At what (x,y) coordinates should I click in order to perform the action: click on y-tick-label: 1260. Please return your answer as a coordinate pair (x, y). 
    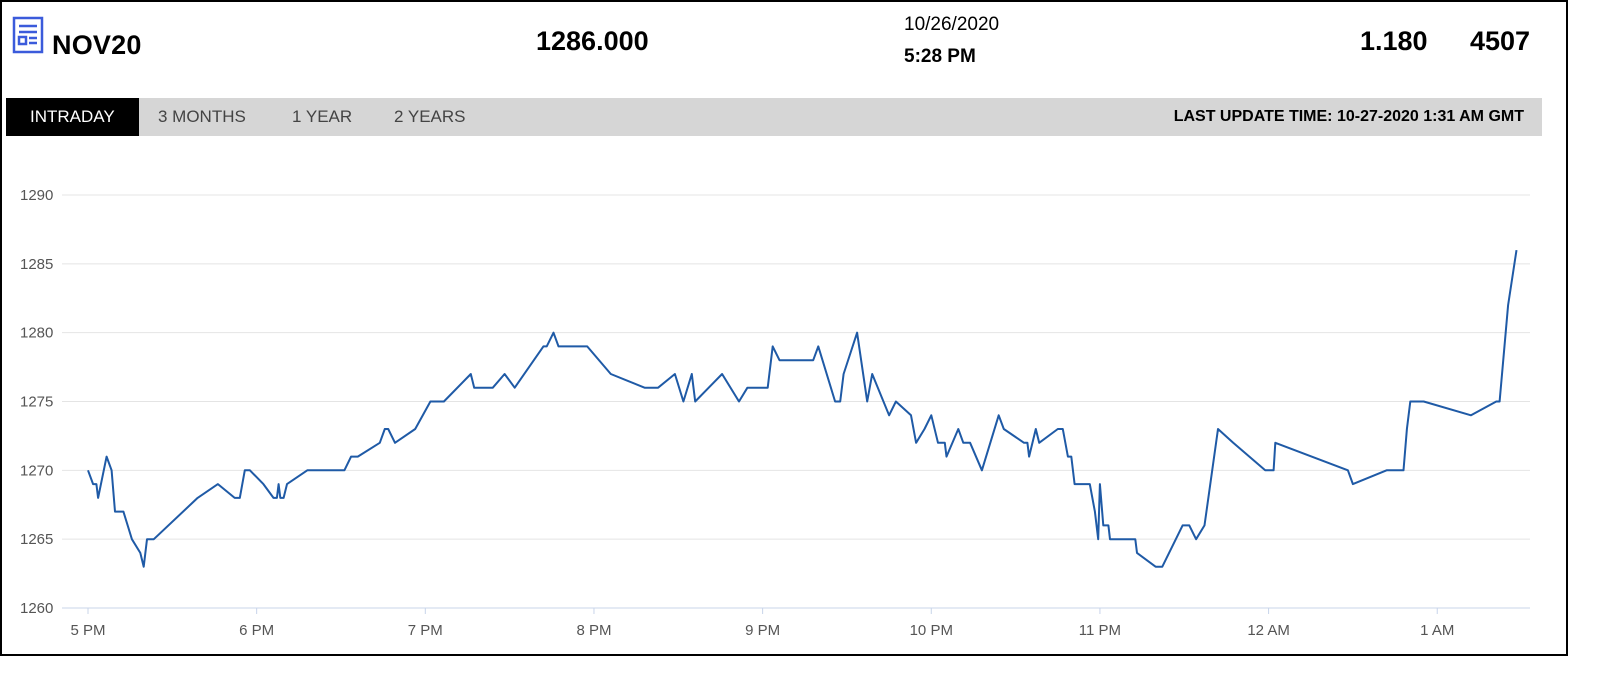
    Looking at the image, I should click on (36, 608).